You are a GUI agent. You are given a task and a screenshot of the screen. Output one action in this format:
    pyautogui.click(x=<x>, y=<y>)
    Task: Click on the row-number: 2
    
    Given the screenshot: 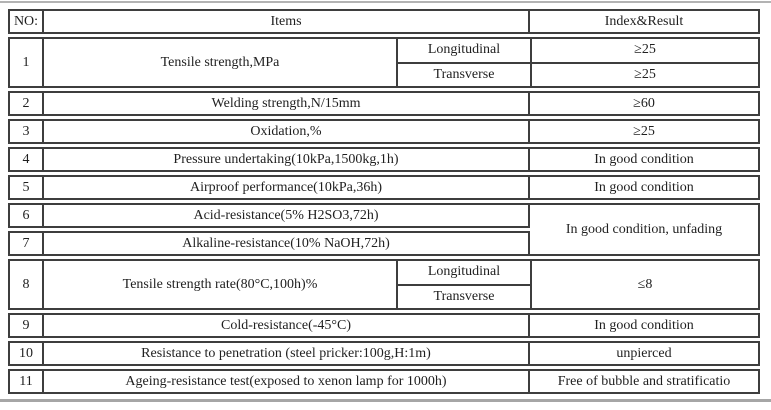 What is the action you would take?
    pyautogui.click(x=27, y=103)
    